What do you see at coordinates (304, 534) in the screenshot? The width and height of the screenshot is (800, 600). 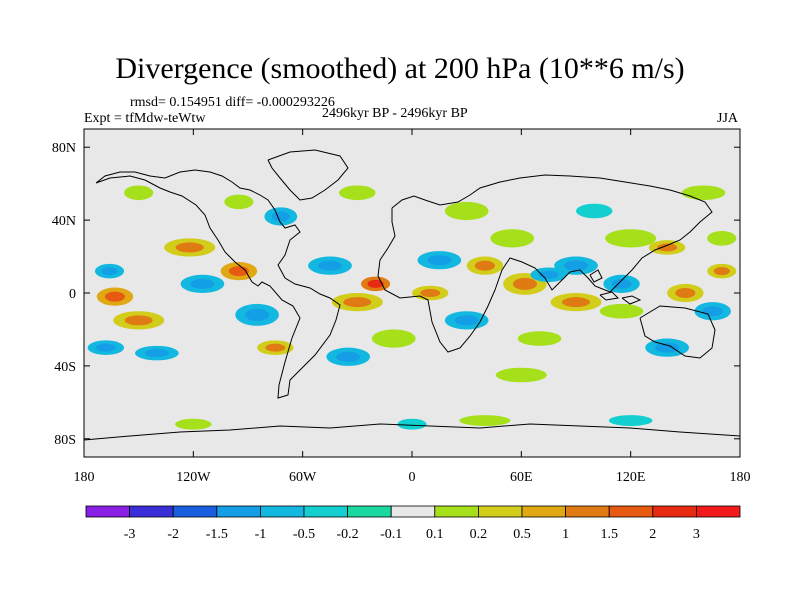 I see `colorbar-label: -0.5` at bounding box center [304, 534].